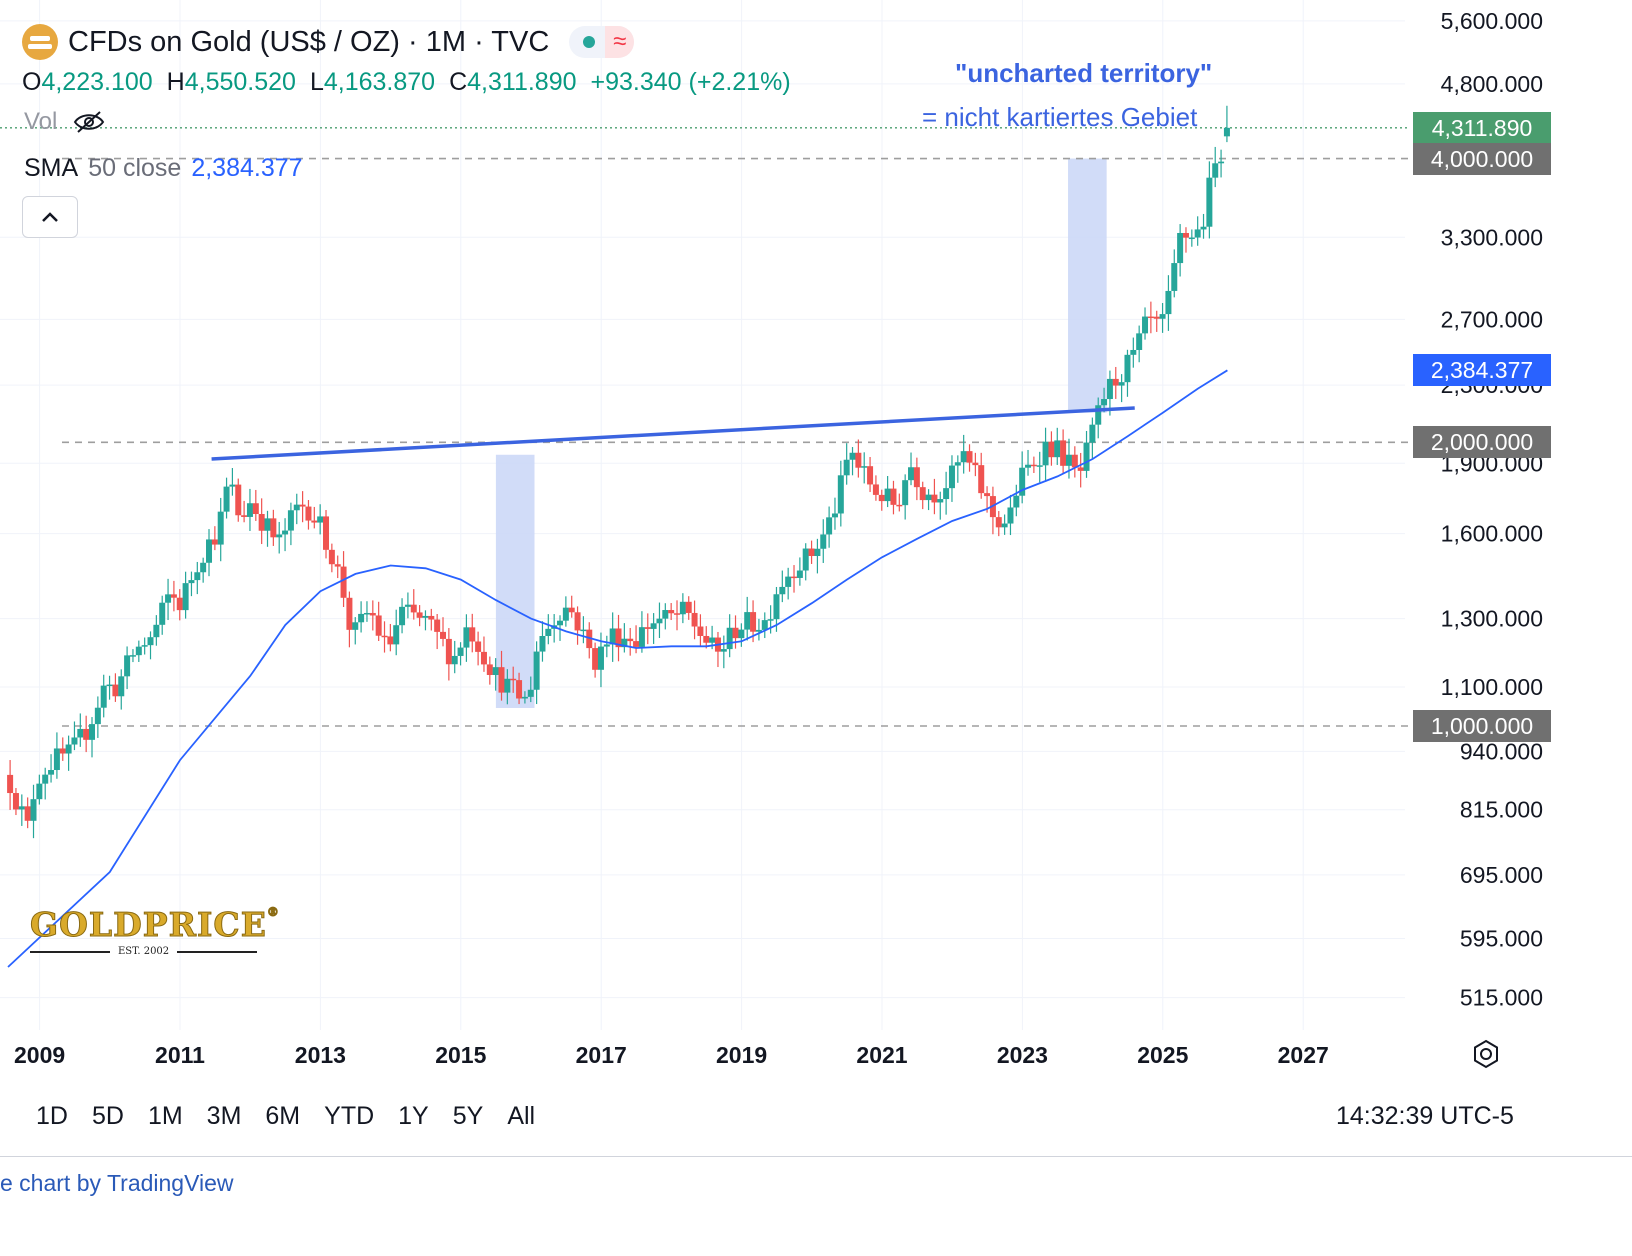 The image size is (1632, 1256). What do you see at coordinates (41, 121) in the screenshot?
I see `volume-label: Vol` at bounding box center [41, 121].